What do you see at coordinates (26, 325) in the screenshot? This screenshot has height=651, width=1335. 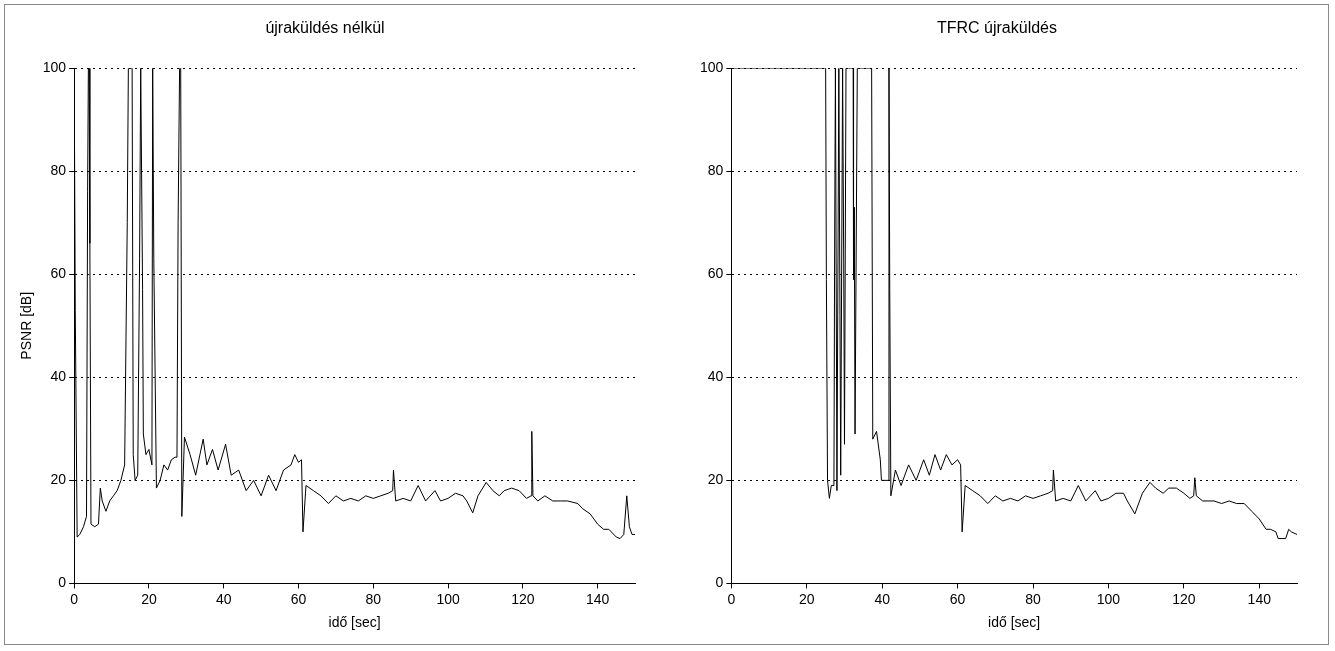 I see `y-axis-title: PSNR [dB]` at bounding box center [26, 325].